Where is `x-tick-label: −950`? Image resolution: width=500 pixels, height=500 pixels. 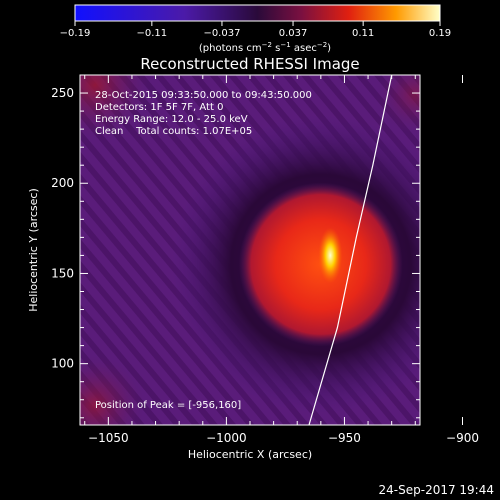
x-tick-label: −950 is located at coordinates (344, 438).